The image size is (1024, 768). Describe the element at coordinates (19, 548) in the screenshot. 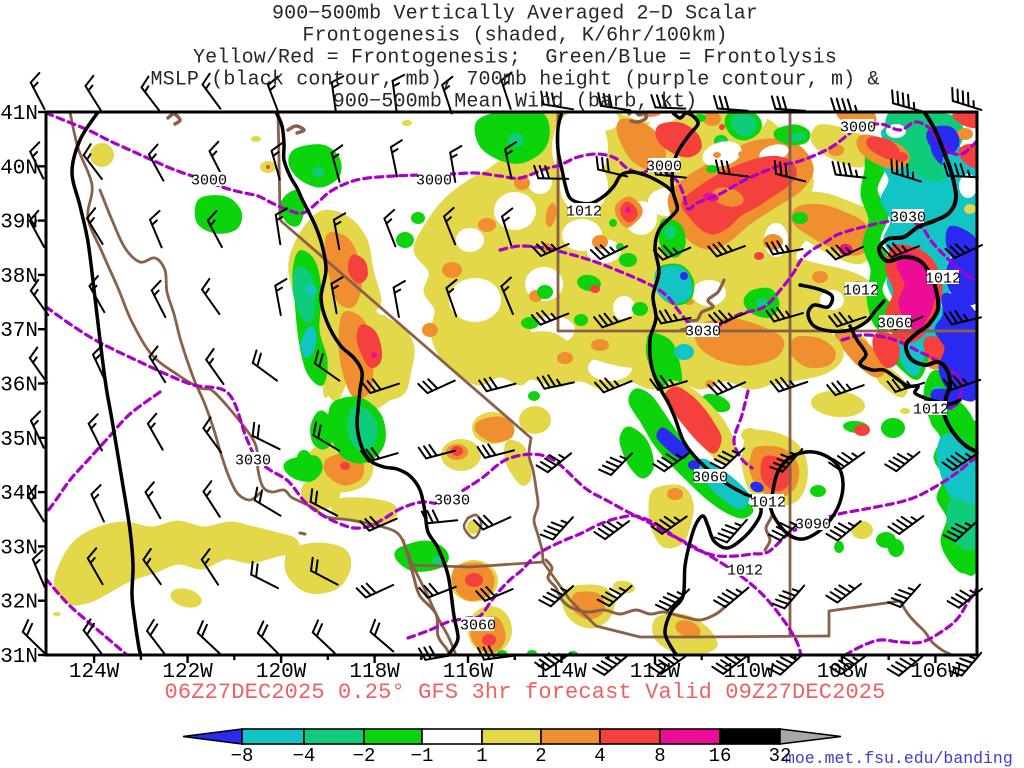

I see `svg-text: 33N` at that location.